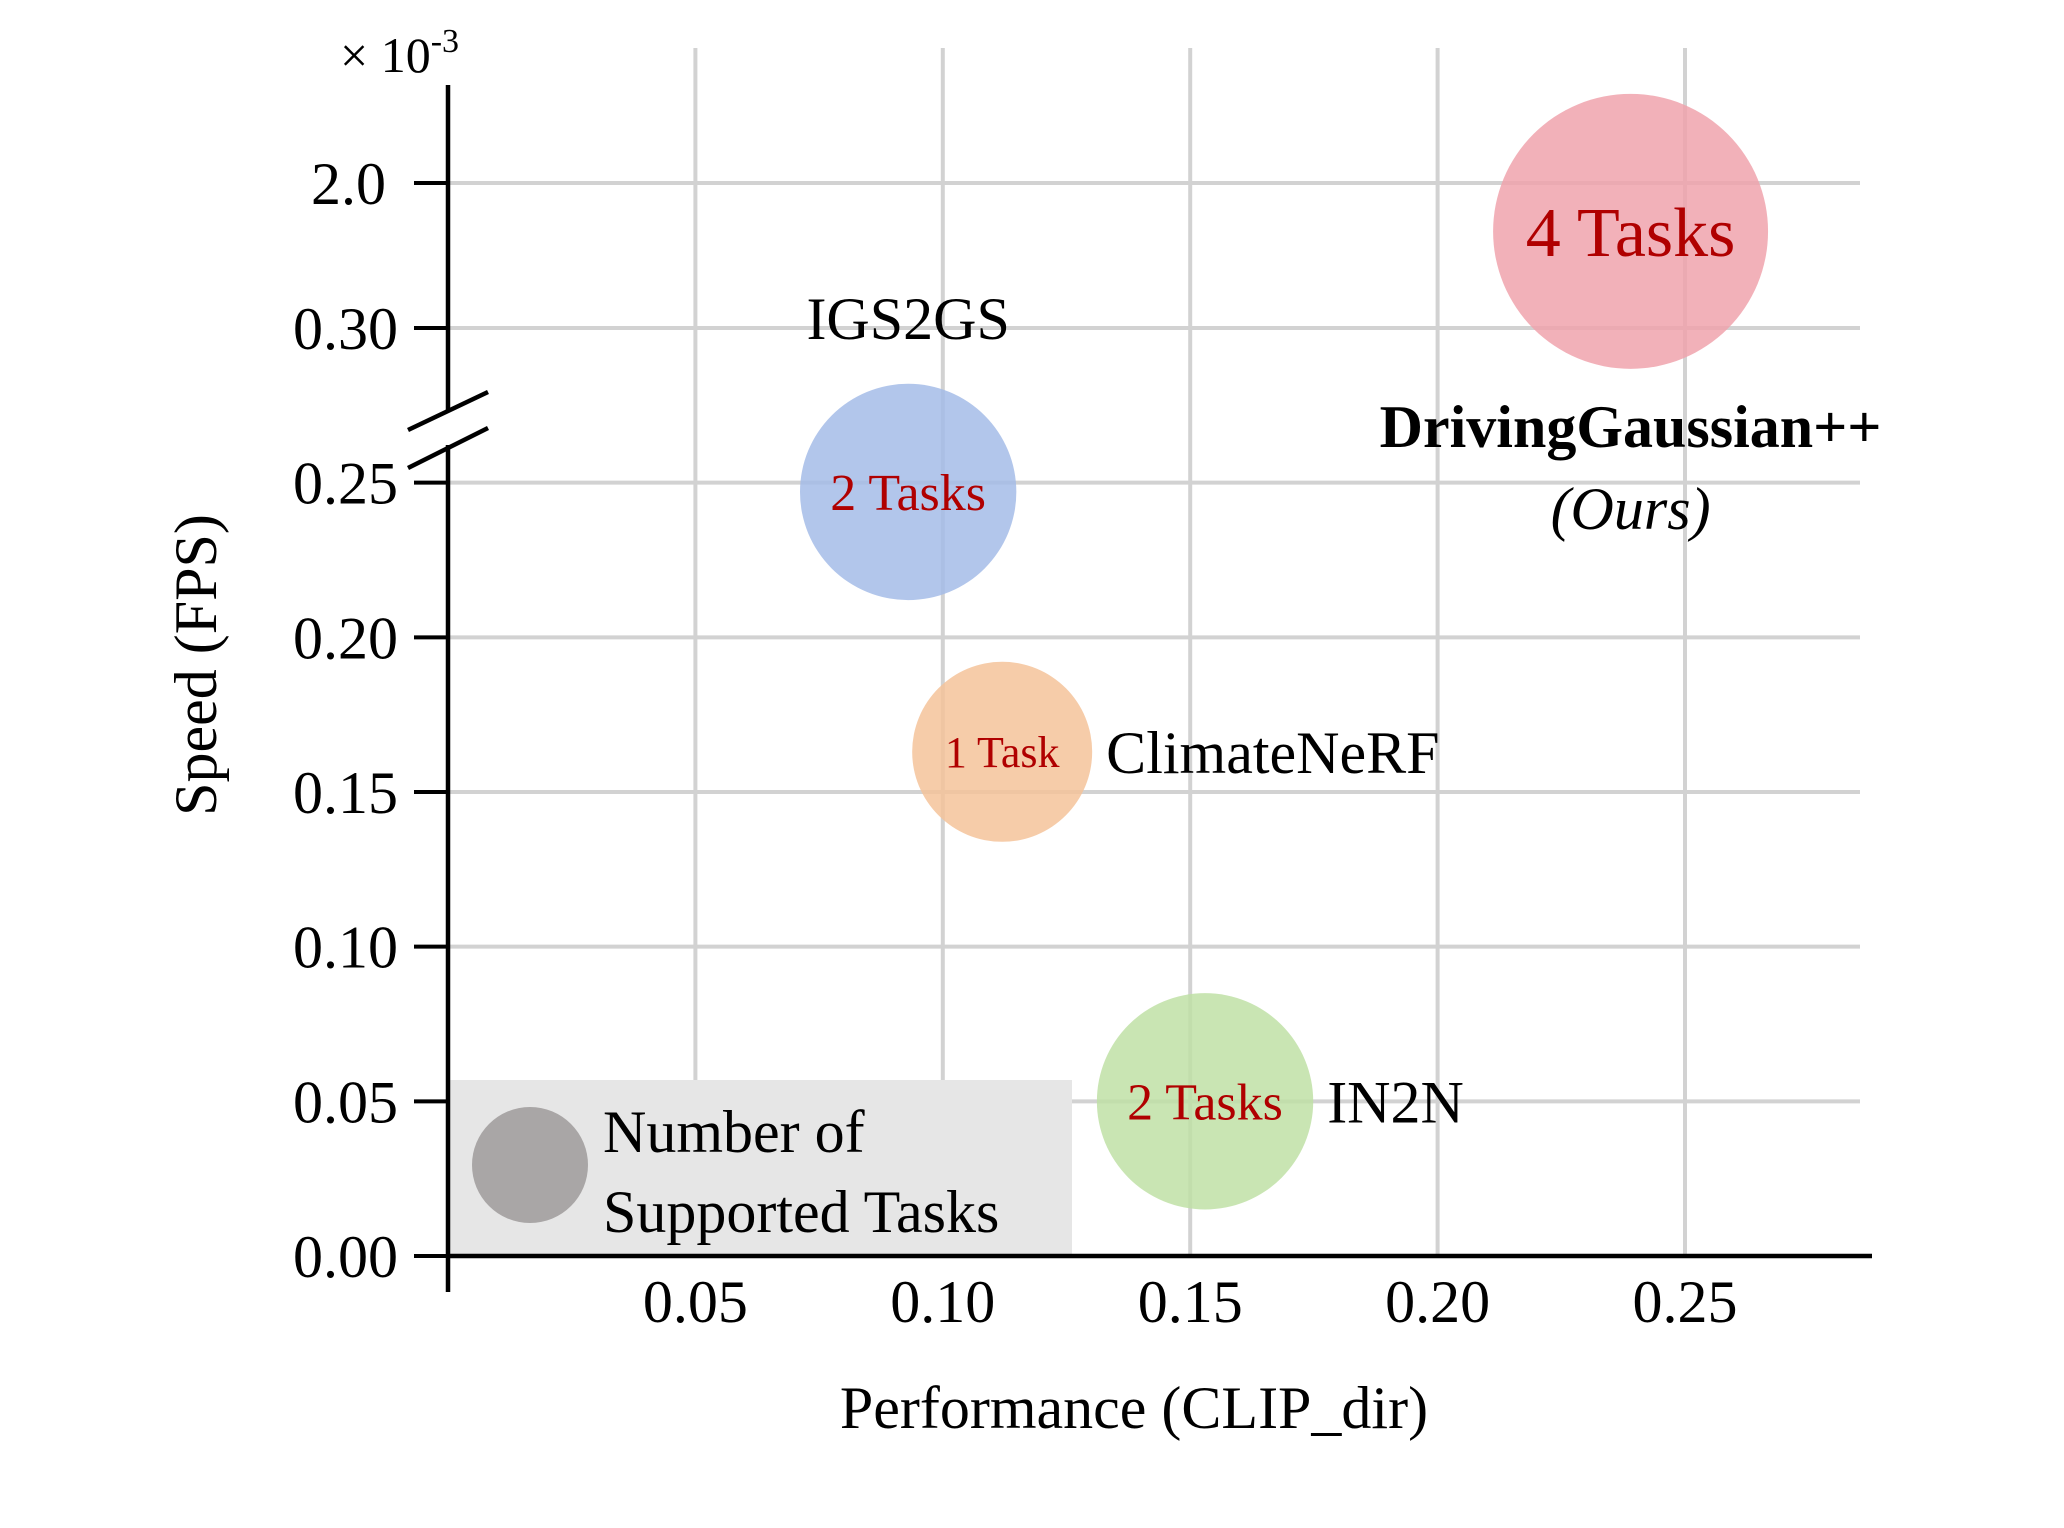  What do you see at coordinates (385, 55) in the screenshot?
I see `y-multiplier-base: × 10` at bounding box center [385, 55].